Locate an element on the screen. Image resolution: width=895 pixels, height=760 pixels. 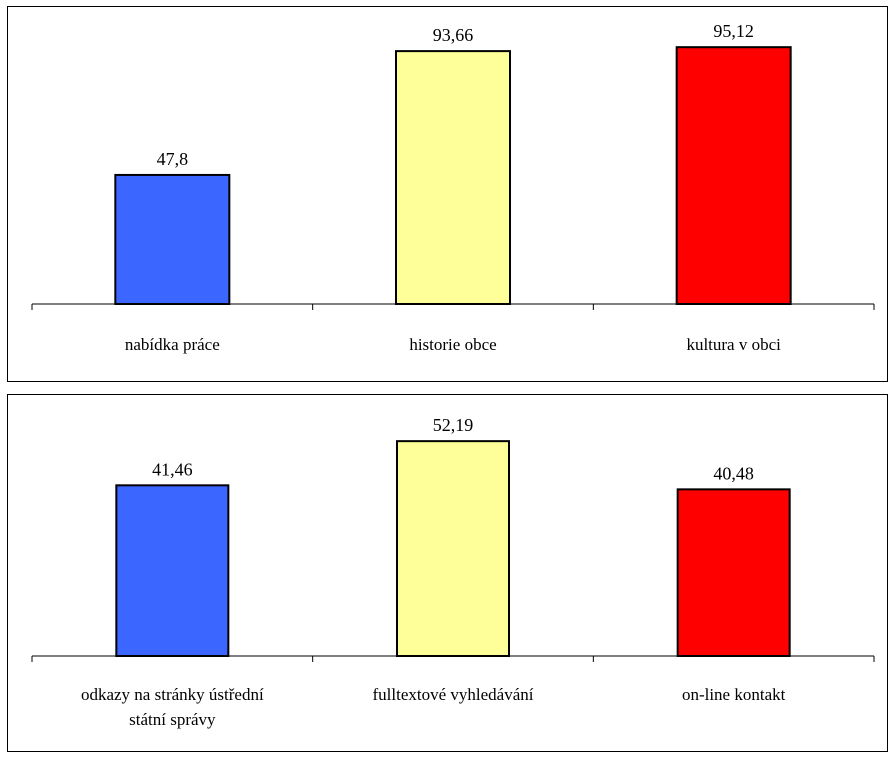
chart-1-category-label-3: kultura v obci is located at coordinates (733, 344).